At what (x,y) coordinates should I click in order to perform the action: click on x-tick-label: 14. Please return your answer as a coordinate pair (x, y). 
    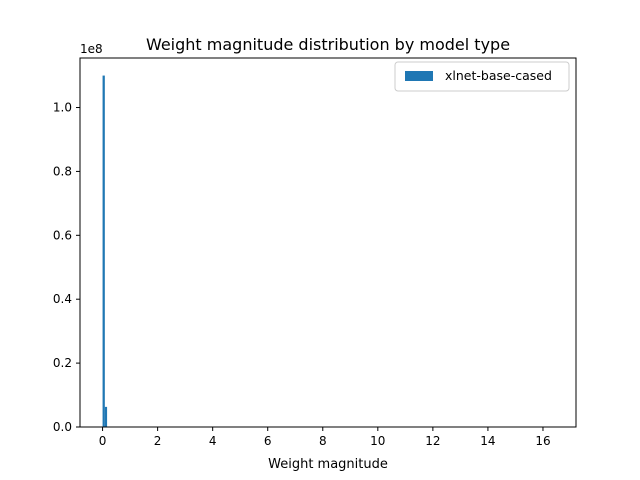
    Looking at the image, I should click on (487, 441).